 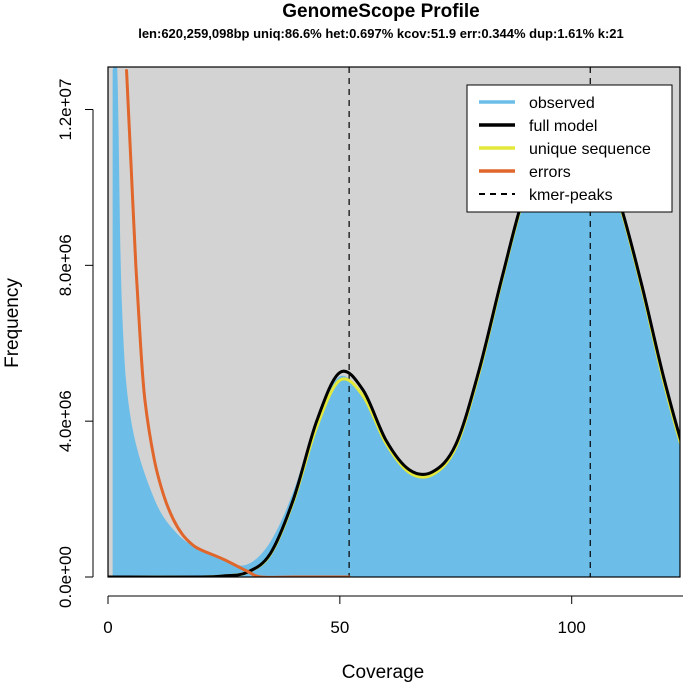 What do you see at coordinates (107, 627) in the screenshot?
I see `x-tick-label: 0` at bounding box center [107, 627].